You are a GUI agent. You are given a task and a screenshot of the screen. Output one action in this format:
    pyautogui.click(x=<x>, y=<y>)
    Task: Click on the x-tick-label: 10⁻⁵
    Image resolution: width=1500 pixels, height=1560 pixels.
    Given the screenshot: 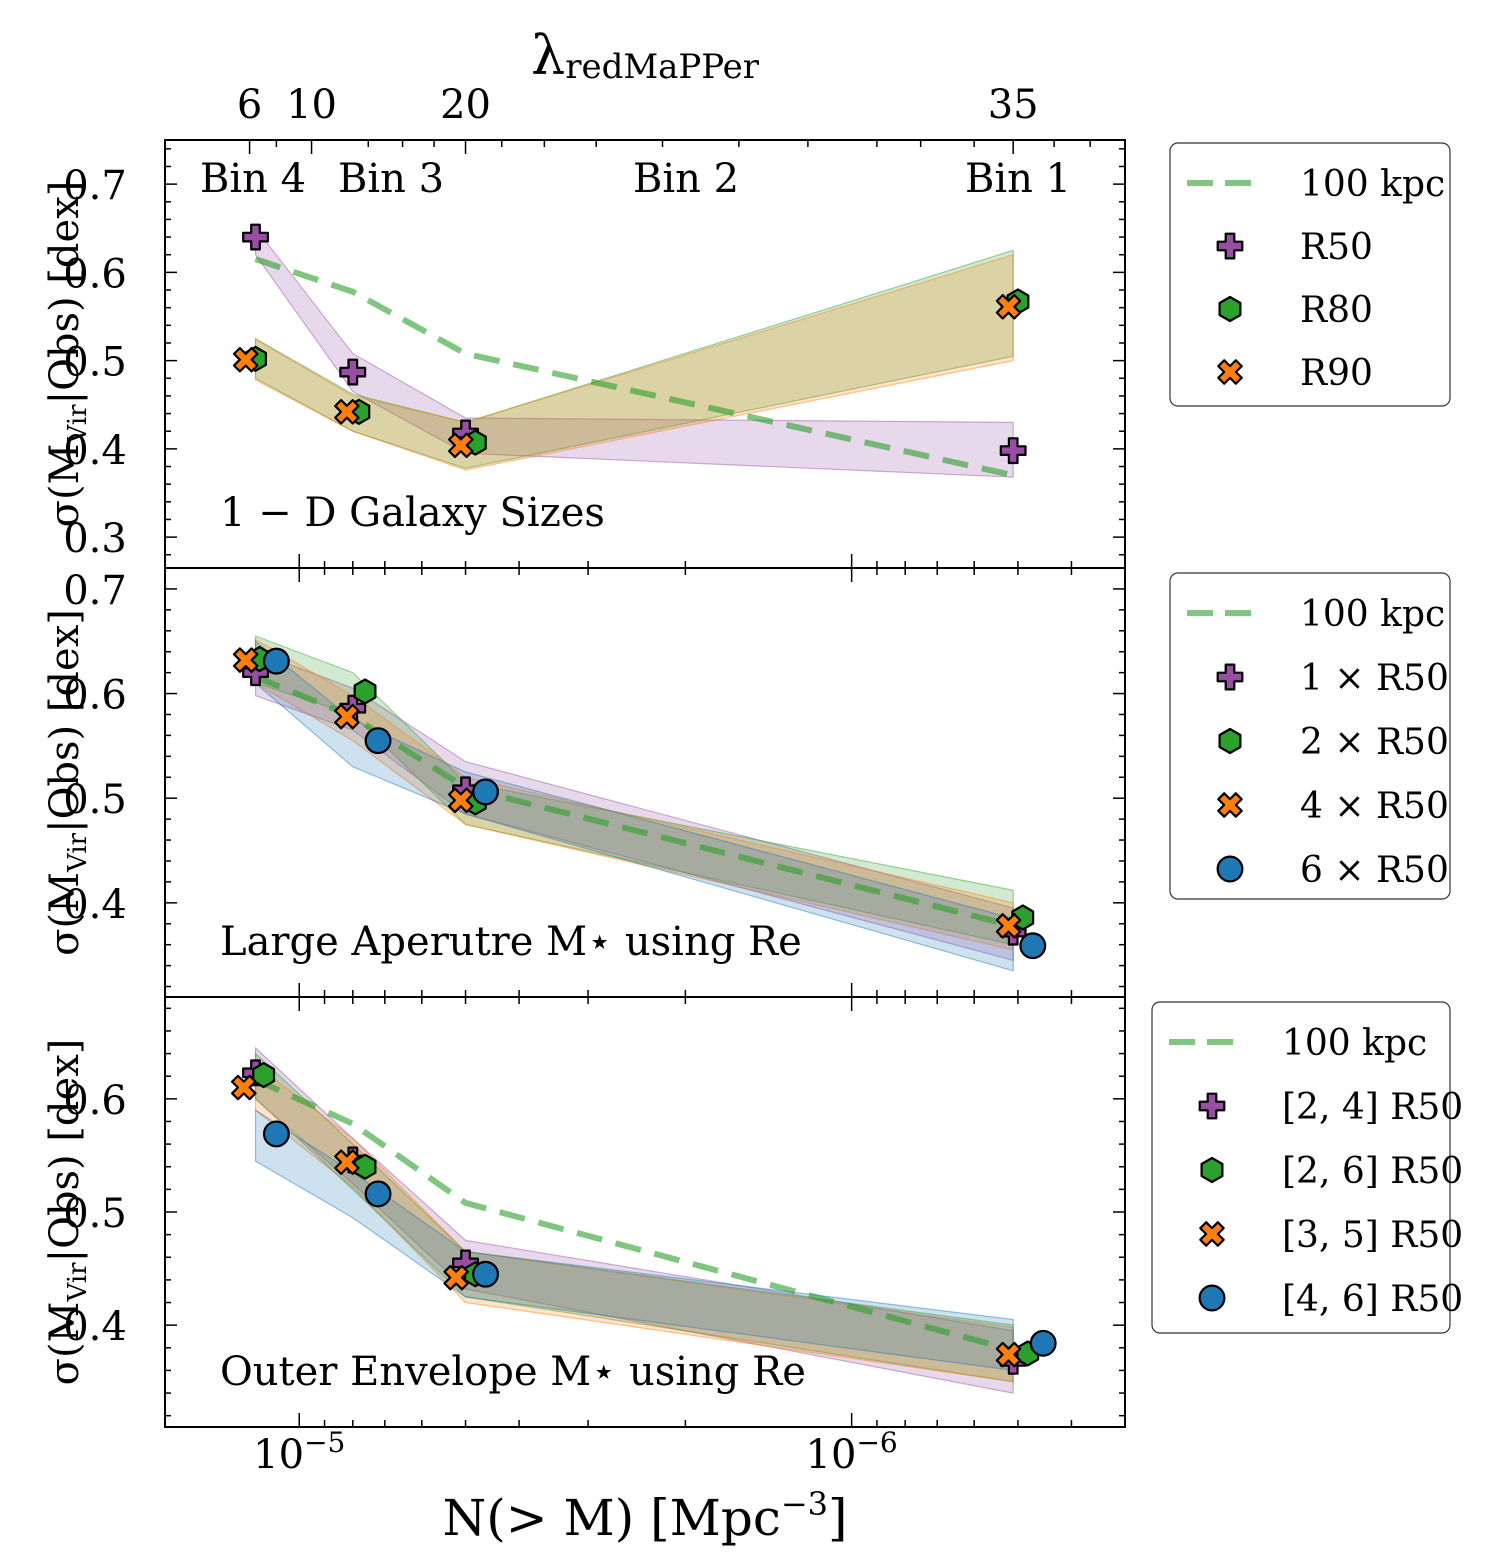 What is the action you would take?
    pyautogui.click(x=299, y=1452)
    